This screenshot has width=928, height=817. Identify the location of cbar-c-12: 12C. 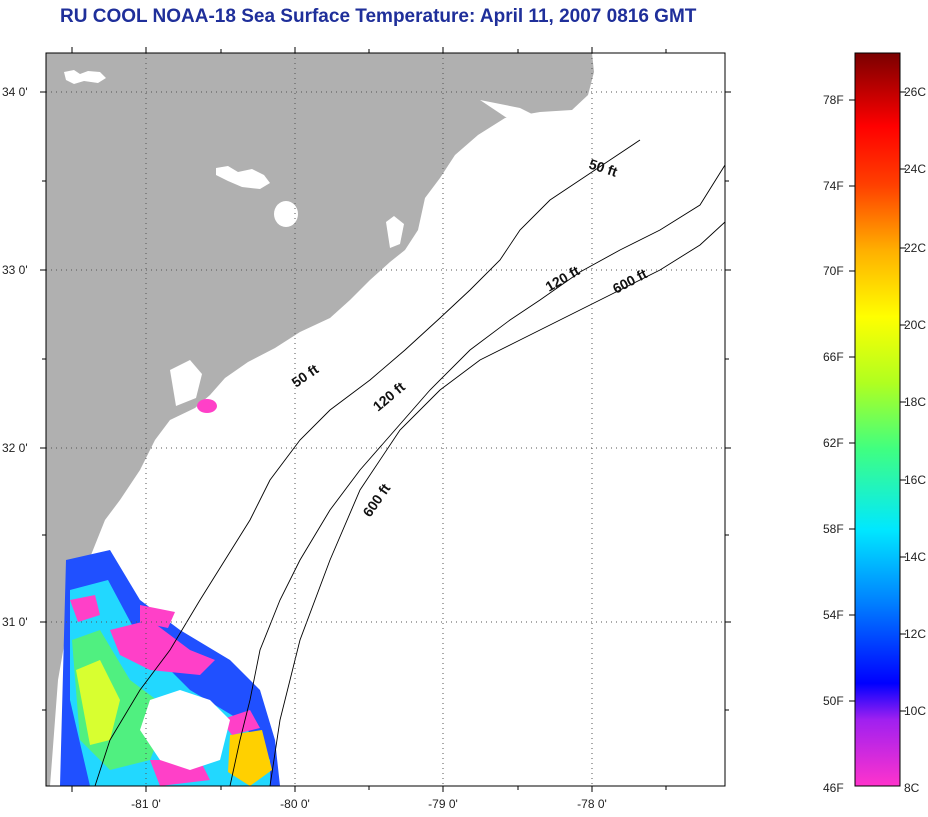
(915, 634).